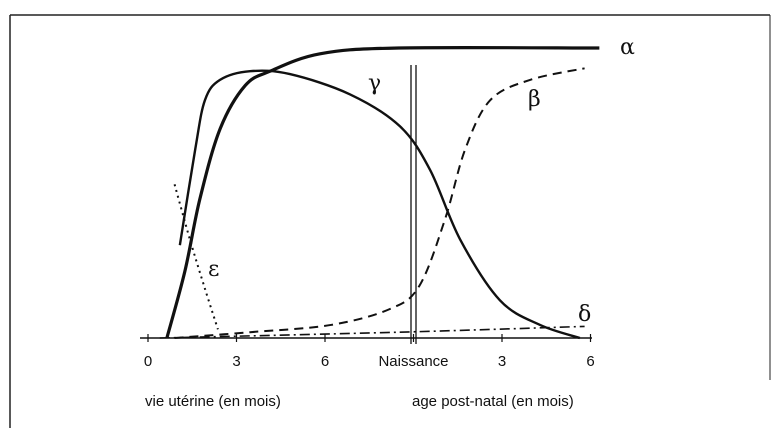 The height and width of the screenshot is (428, 774). Describe the element at coordinates (584, 314) in the screenshot. I see `series-label: δ` at that location.